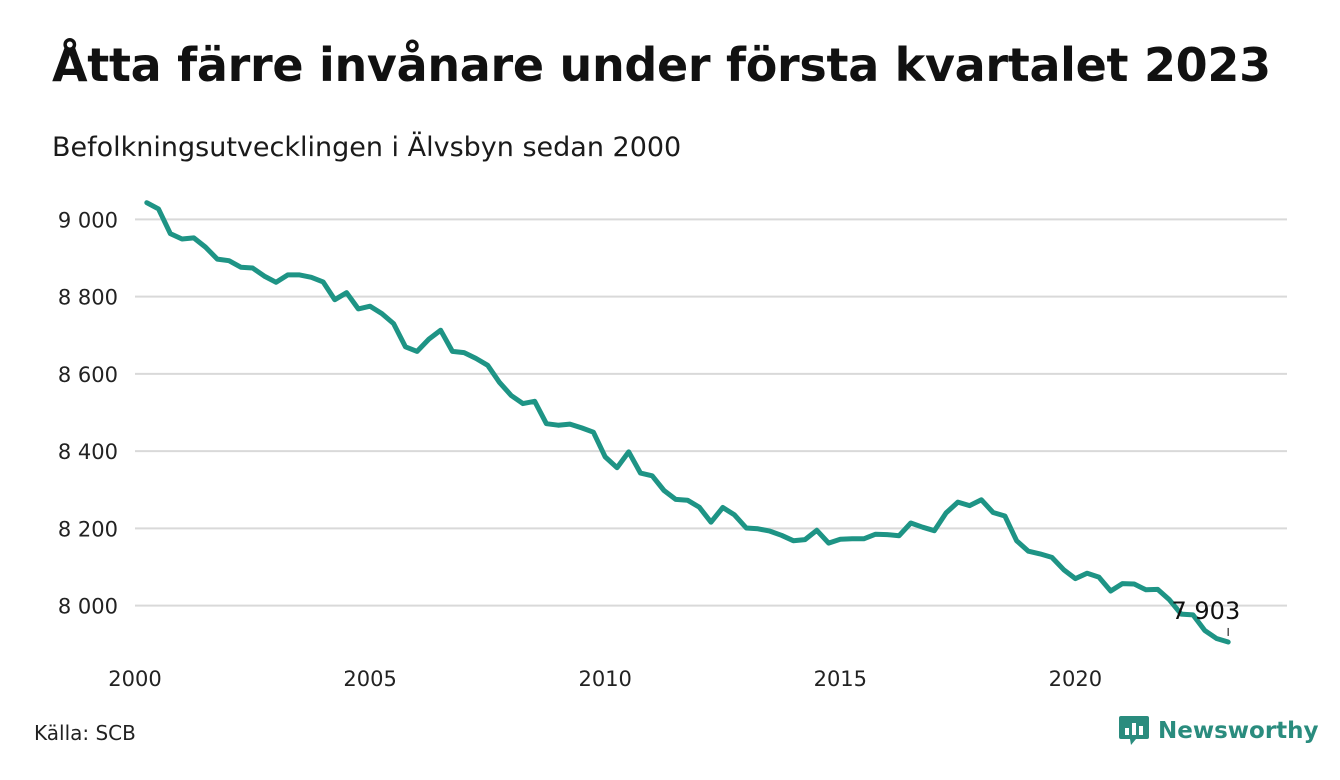 The width and height of the screenshot is (1340, 780). I want to click on x-tick-label: 2000, so click(134, 679).